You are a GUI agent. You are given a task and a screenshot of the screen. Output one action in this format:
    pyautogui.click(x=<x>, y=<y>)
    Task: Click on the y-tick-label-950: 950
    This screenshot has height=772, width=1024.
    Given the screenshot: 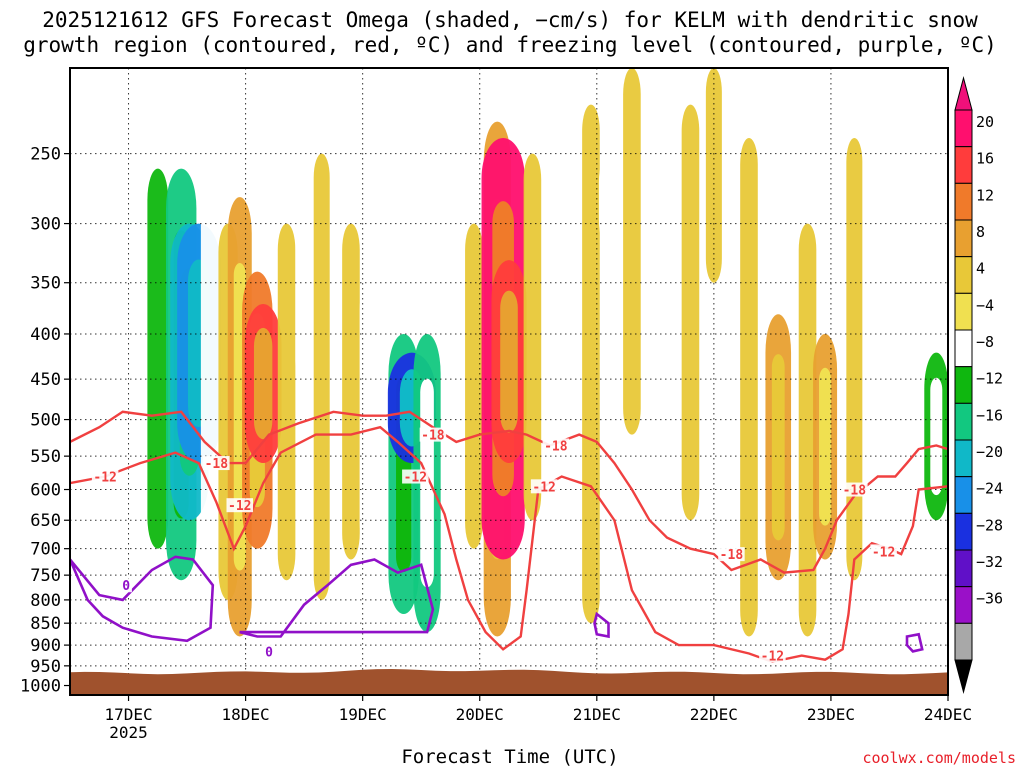 What is the action you would take?
    pyautogui.click(x=45, y=667)
    